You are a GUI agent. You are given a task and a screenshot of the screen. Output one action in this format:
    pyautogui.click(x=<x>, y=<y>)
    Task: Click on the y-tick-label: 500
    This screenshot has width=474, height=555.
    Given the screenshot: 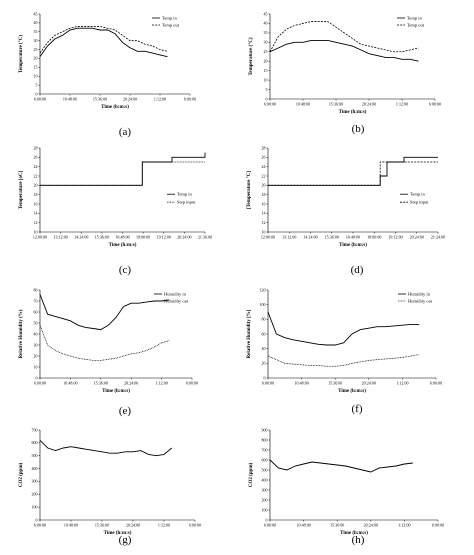 What is the action you would take?
    pyautogui.click(x=265, y=469)
    